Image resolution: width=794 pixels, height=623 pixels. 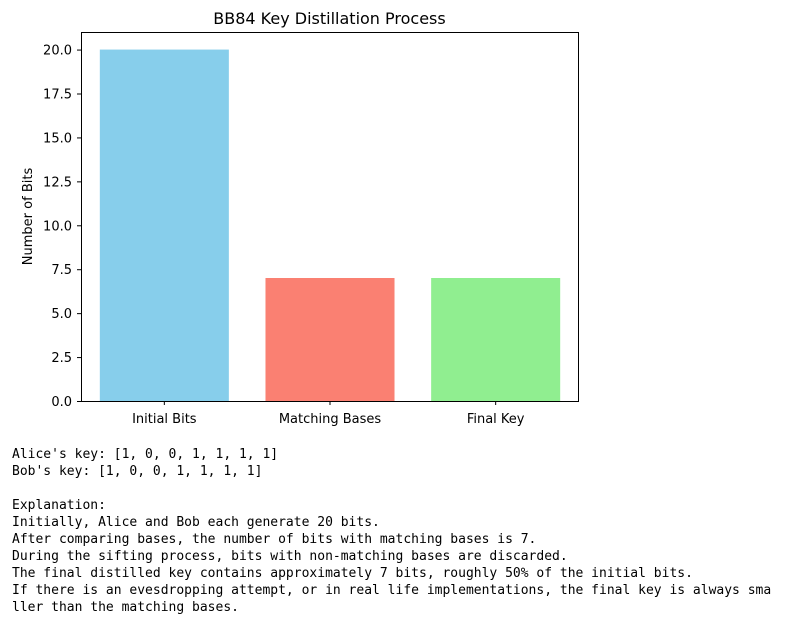 What do you see at coordinates (329, 18) in the screenshot?
I see `chart-title: BB84 Key Distillation Process` at bounding box center [329, 18].